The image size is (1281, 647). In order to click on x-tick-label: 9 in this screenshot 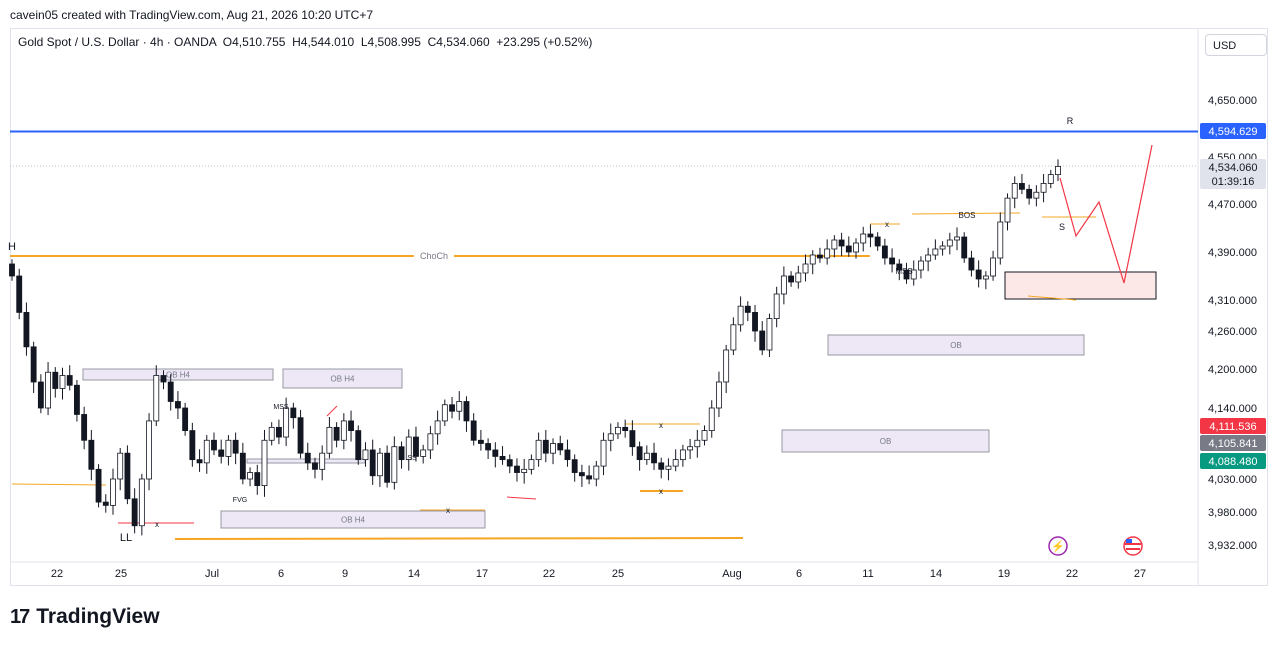, I will do `click(345, 574)`.